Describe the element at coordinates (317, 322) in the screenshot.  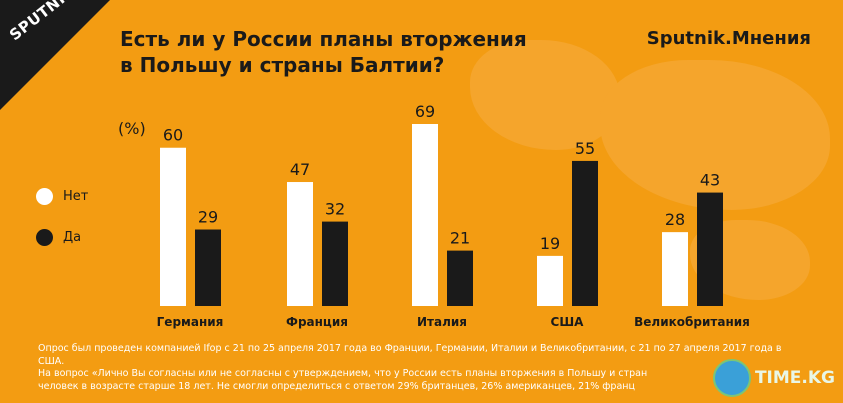
I see `category-label-1: Франция` at that location.